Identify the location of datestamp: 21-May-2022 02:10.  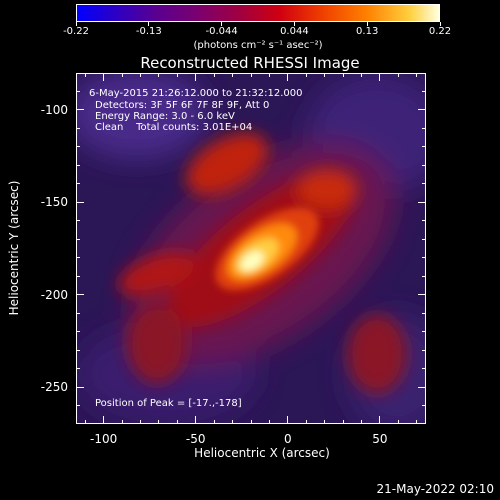
(435, 489).